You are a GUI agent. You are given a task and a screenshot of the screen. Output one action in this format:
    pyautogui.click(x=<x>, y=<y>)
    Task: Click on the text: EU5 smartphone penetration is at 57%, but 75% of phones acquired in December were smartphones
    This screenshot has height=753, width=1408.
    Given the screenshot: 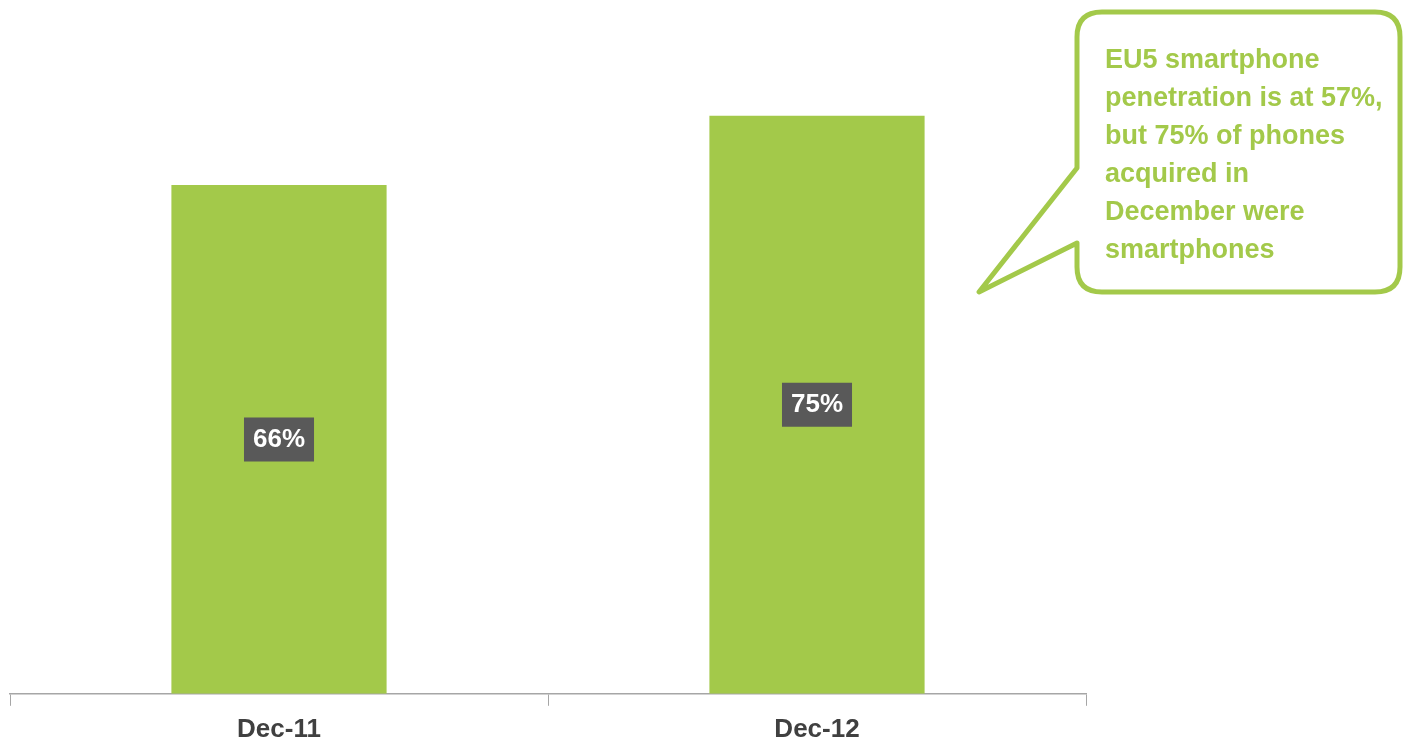 What is the action you would take?
    pyautogui.click(x=1244, y=154)
    